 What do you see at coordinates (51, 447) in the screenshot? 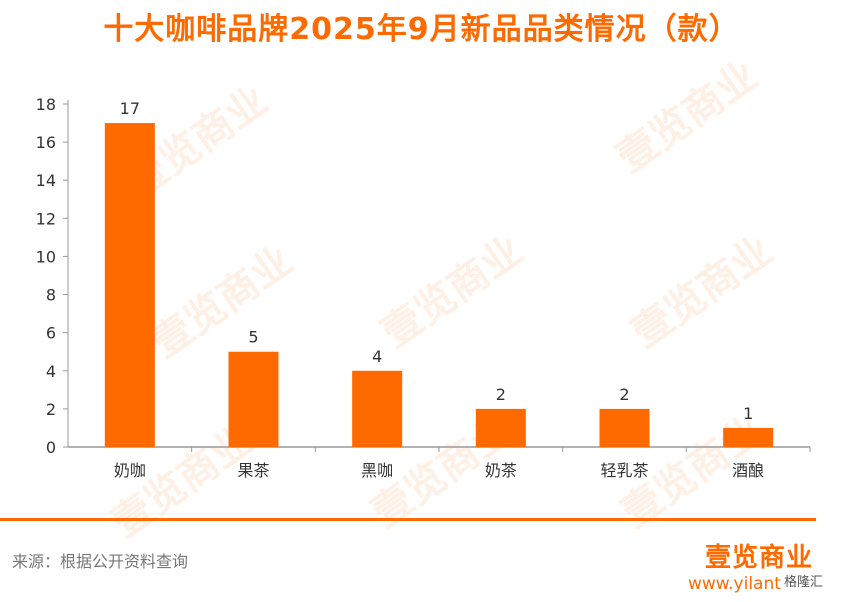
I see `y-tick-label: 0` at bounding box center [51, 447].